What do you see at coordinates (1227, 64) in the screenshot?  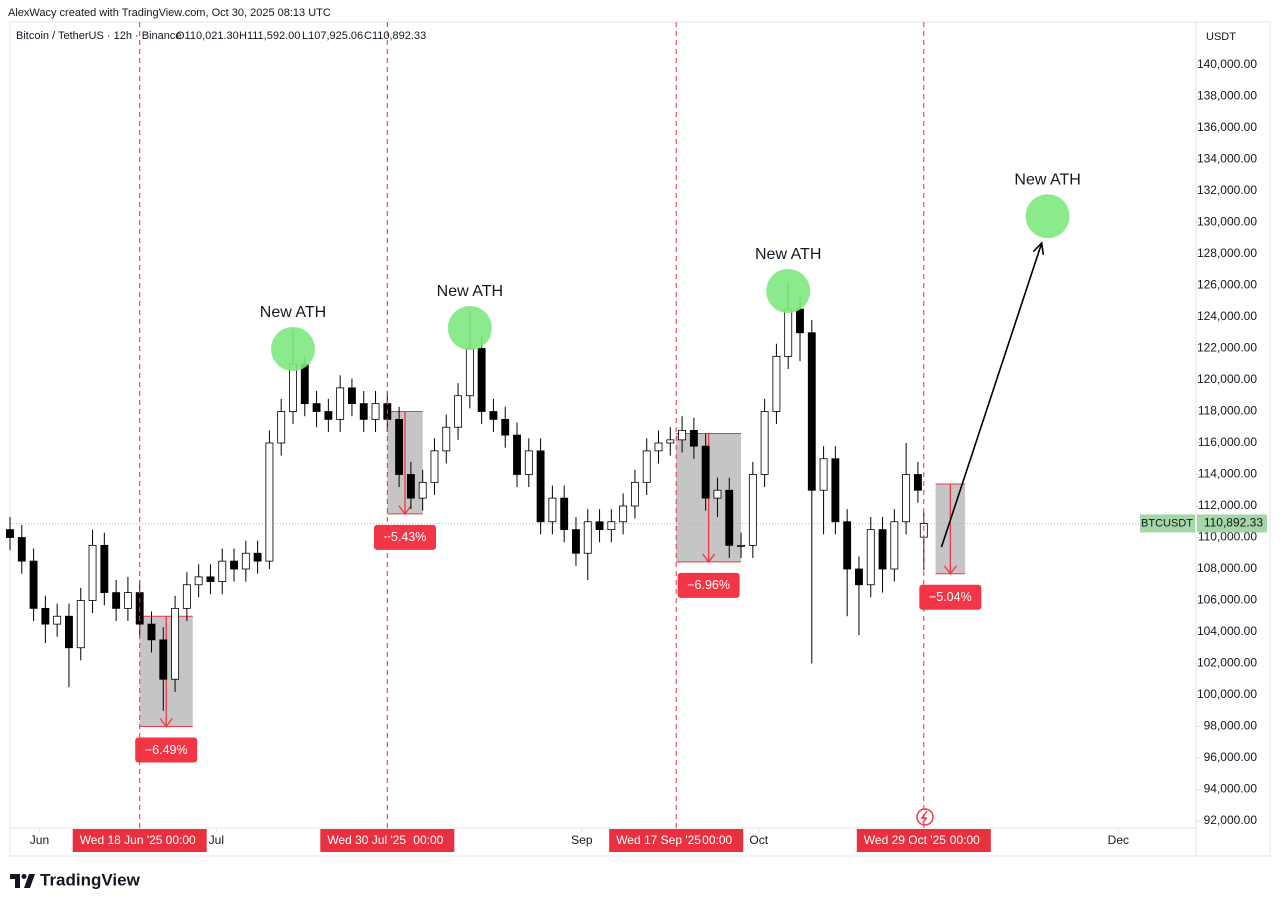 I see `y-tick-label: 140,000.00` at bounding box center [1227, 64].